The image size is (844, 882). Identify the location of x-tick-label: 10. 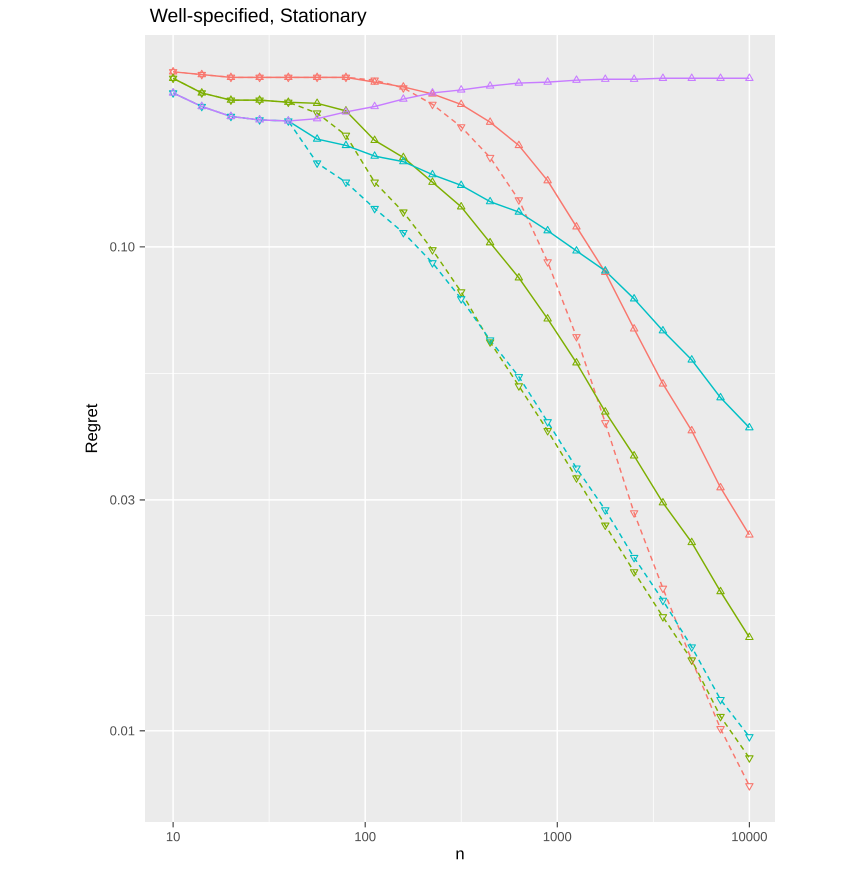
(173, 837).